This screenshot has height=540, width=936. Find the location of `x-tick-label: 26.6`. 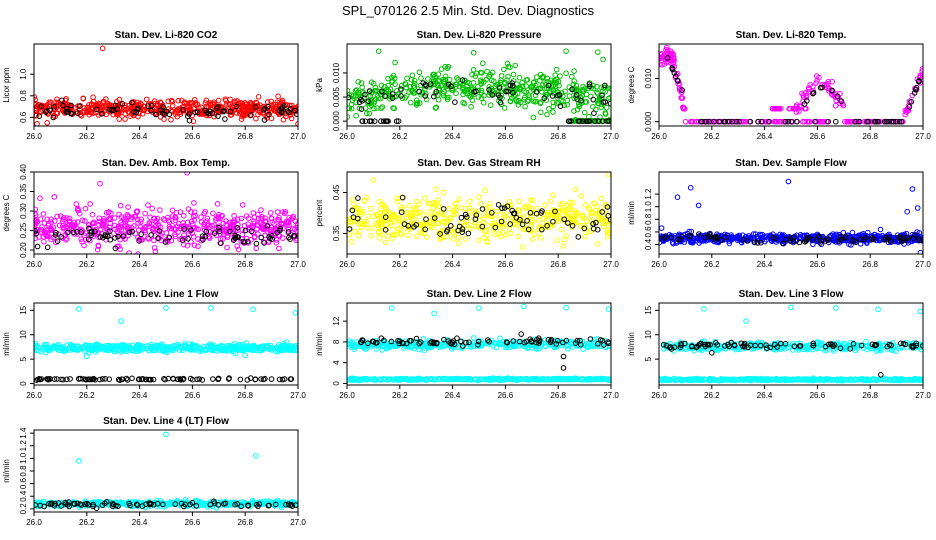

x-tick-label: 26.6 is located at coordinates (193, 264).